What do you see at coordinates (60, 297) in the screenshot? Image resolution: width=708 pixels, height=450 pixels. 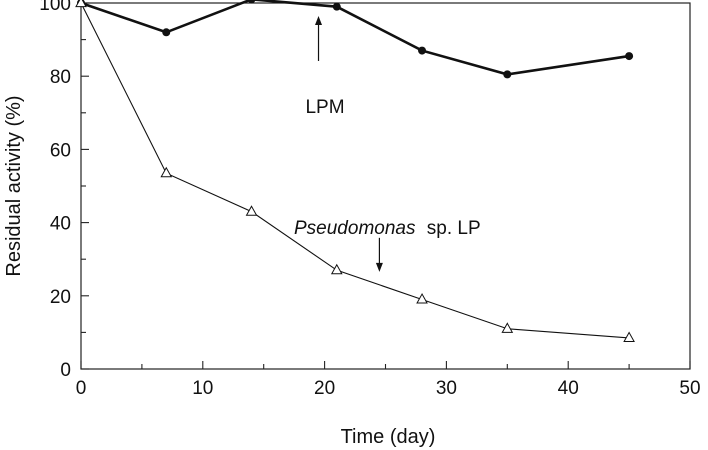 I see `y-tick-label: 20` at bounding box center [60, 297].